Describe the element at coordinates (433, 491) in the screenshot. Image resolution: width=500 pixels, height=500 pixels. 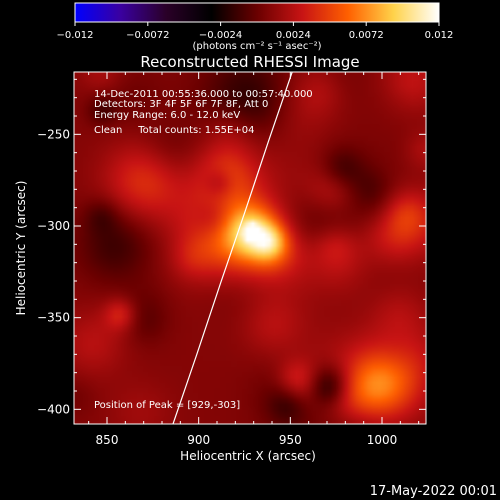
I see `footer-date: 17-May-2022 00:01` at that location.